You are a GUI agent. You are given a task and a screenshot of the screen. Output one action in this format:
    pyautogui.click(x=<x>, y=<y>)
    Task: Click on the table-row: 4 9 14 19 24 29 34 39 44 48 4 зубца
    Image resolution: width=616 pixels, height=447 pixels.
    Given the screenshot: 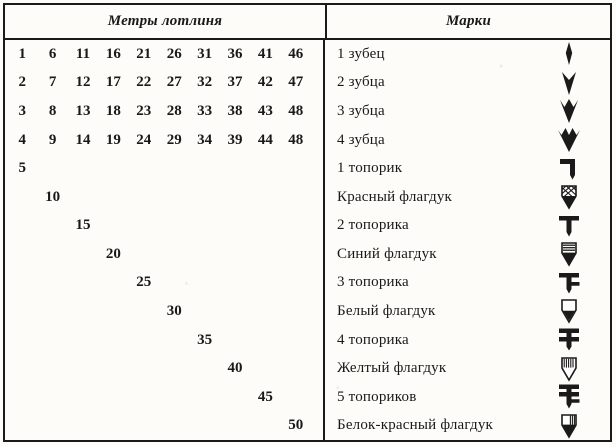 What is the action you would take?
    pyautogui.click(x=307, y=140)
    